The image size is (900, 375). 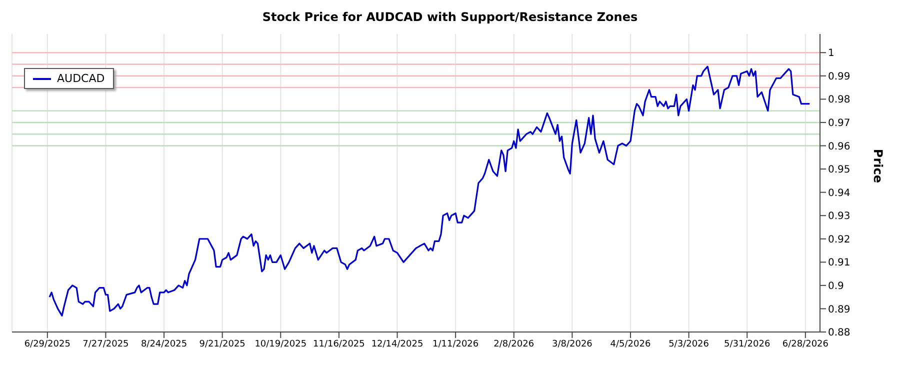 What do you see at coordinates (839, 216) in the screenshot?
I see `y-tick-label: 0.93` at bounding box center [839, 216].